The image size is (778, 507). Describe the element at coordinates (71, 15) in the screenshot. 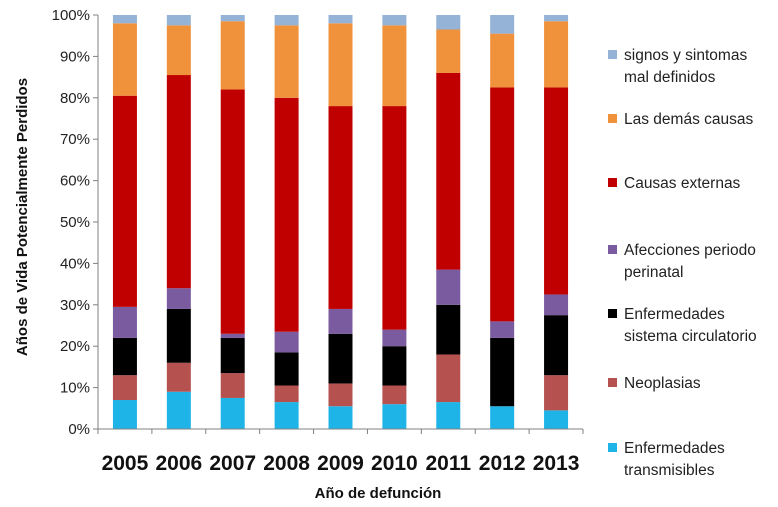

I see `y-tick-label: 100%` at that location.